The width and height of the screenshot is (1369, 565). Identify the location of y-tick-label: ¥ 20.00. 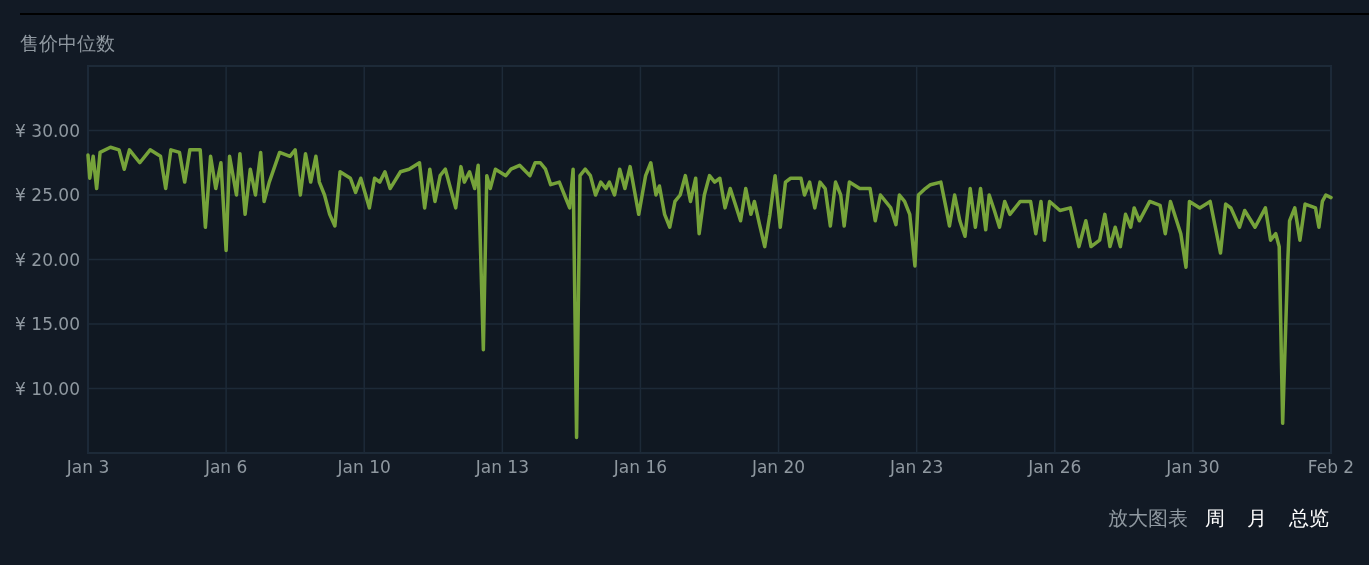
(47, 259).